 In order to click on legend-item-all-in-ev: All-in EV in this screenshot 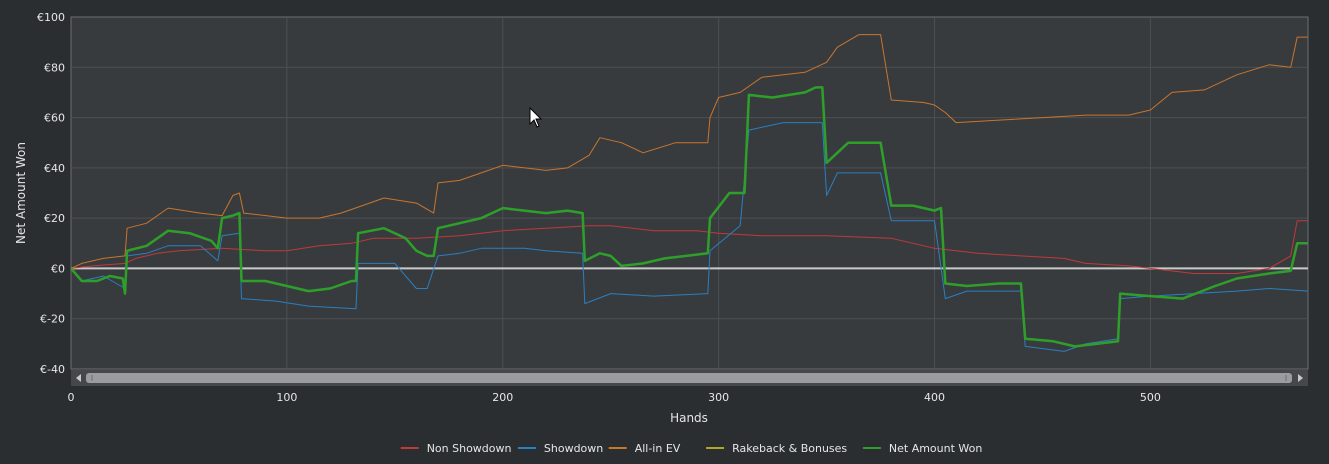, I will do `click(644, 448)`.